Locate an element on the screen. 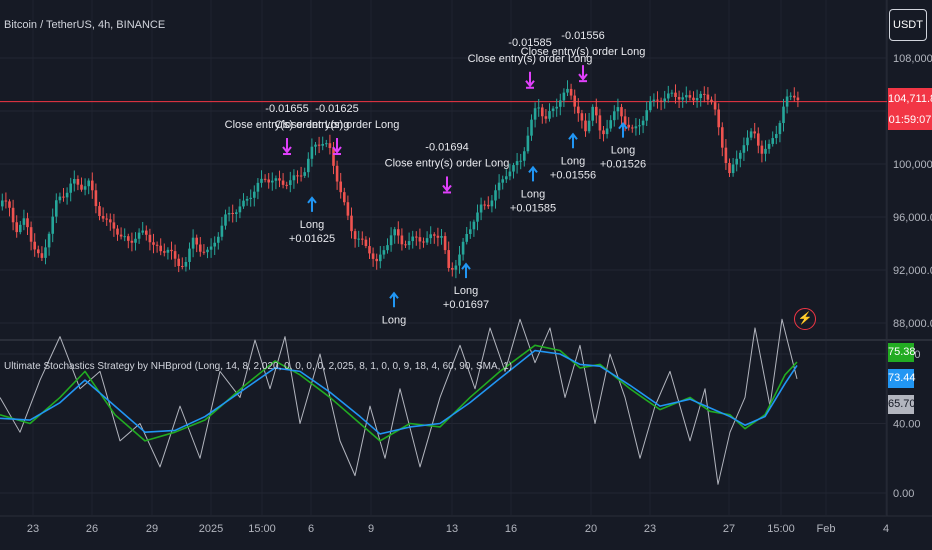 Image resolution: width=932 pixels, height=550 pixels. lightning-icon: ⚡ is located at coordinates (805, 319).